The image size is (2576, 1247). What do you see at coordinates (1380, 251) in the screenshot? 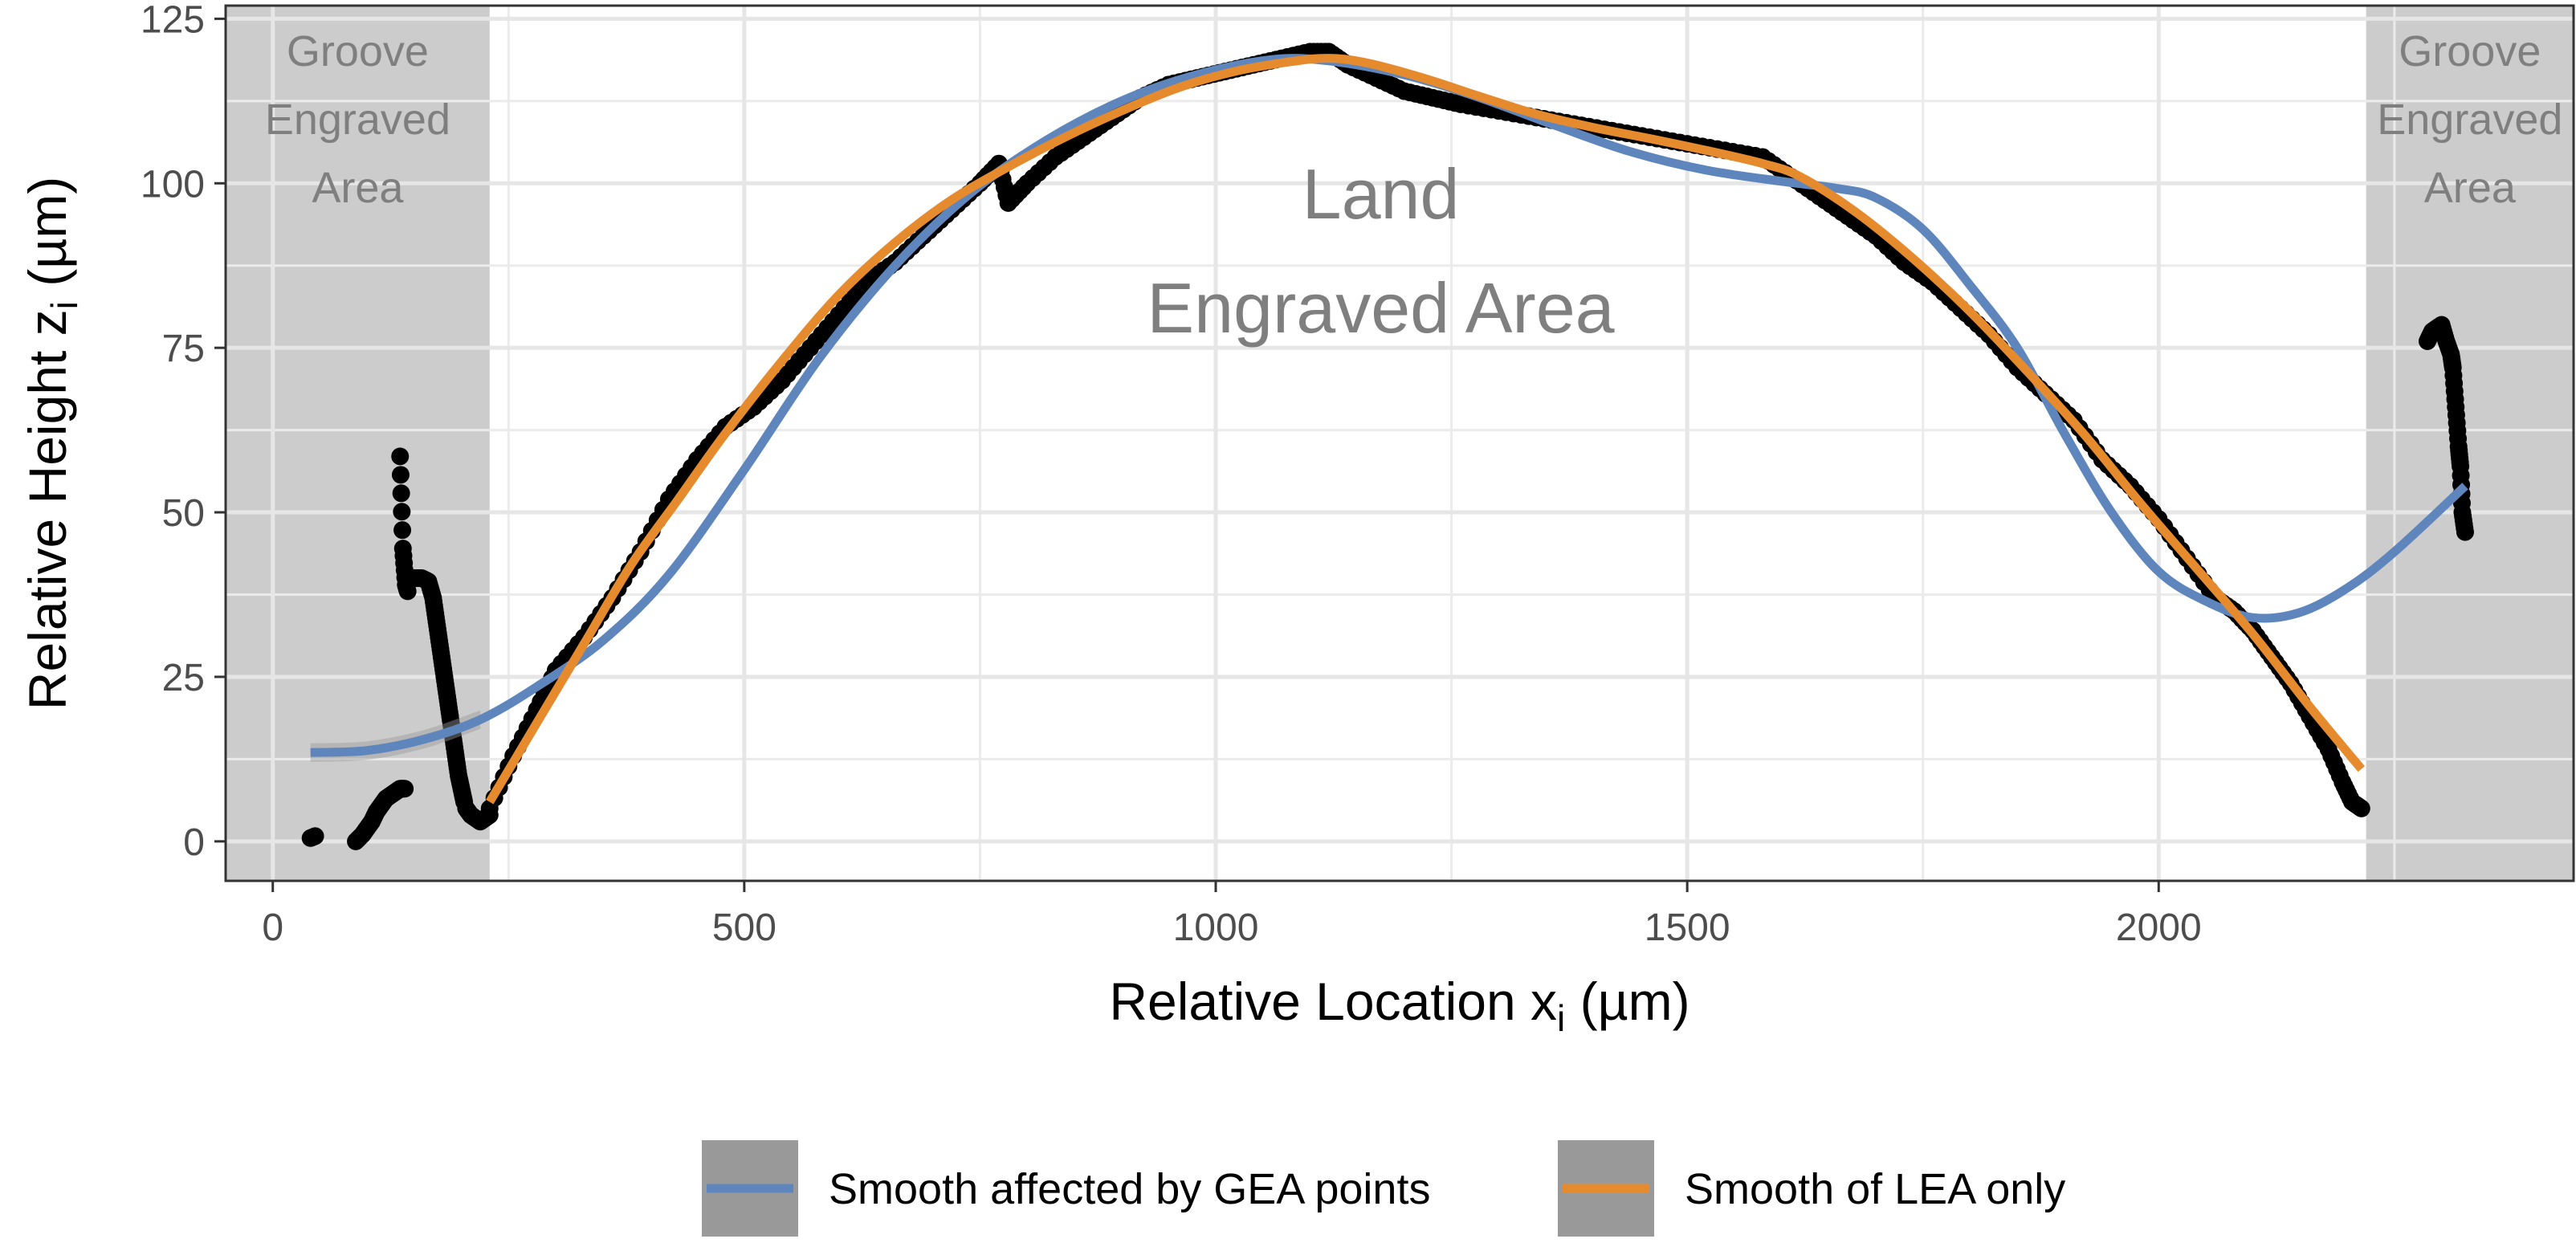
I see `annotation: Land Engraved Area` at bounding box center [1380, 251].